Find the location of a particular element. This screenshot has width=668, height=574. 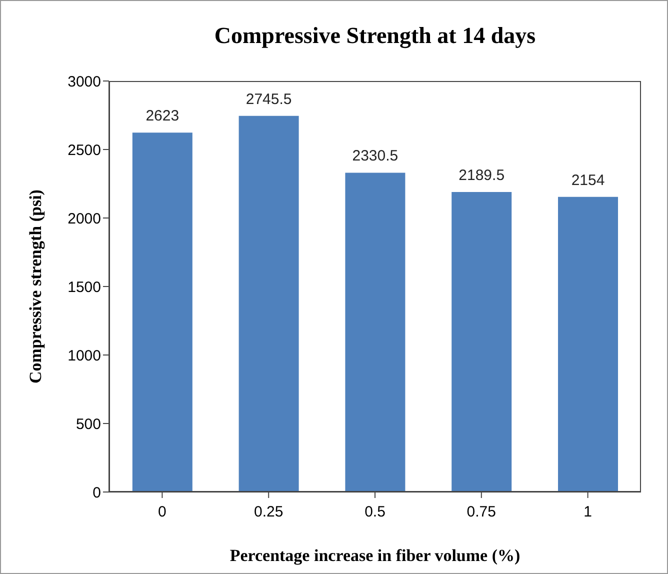

x-tick-label: 1 is located at coordinates (588, 512).